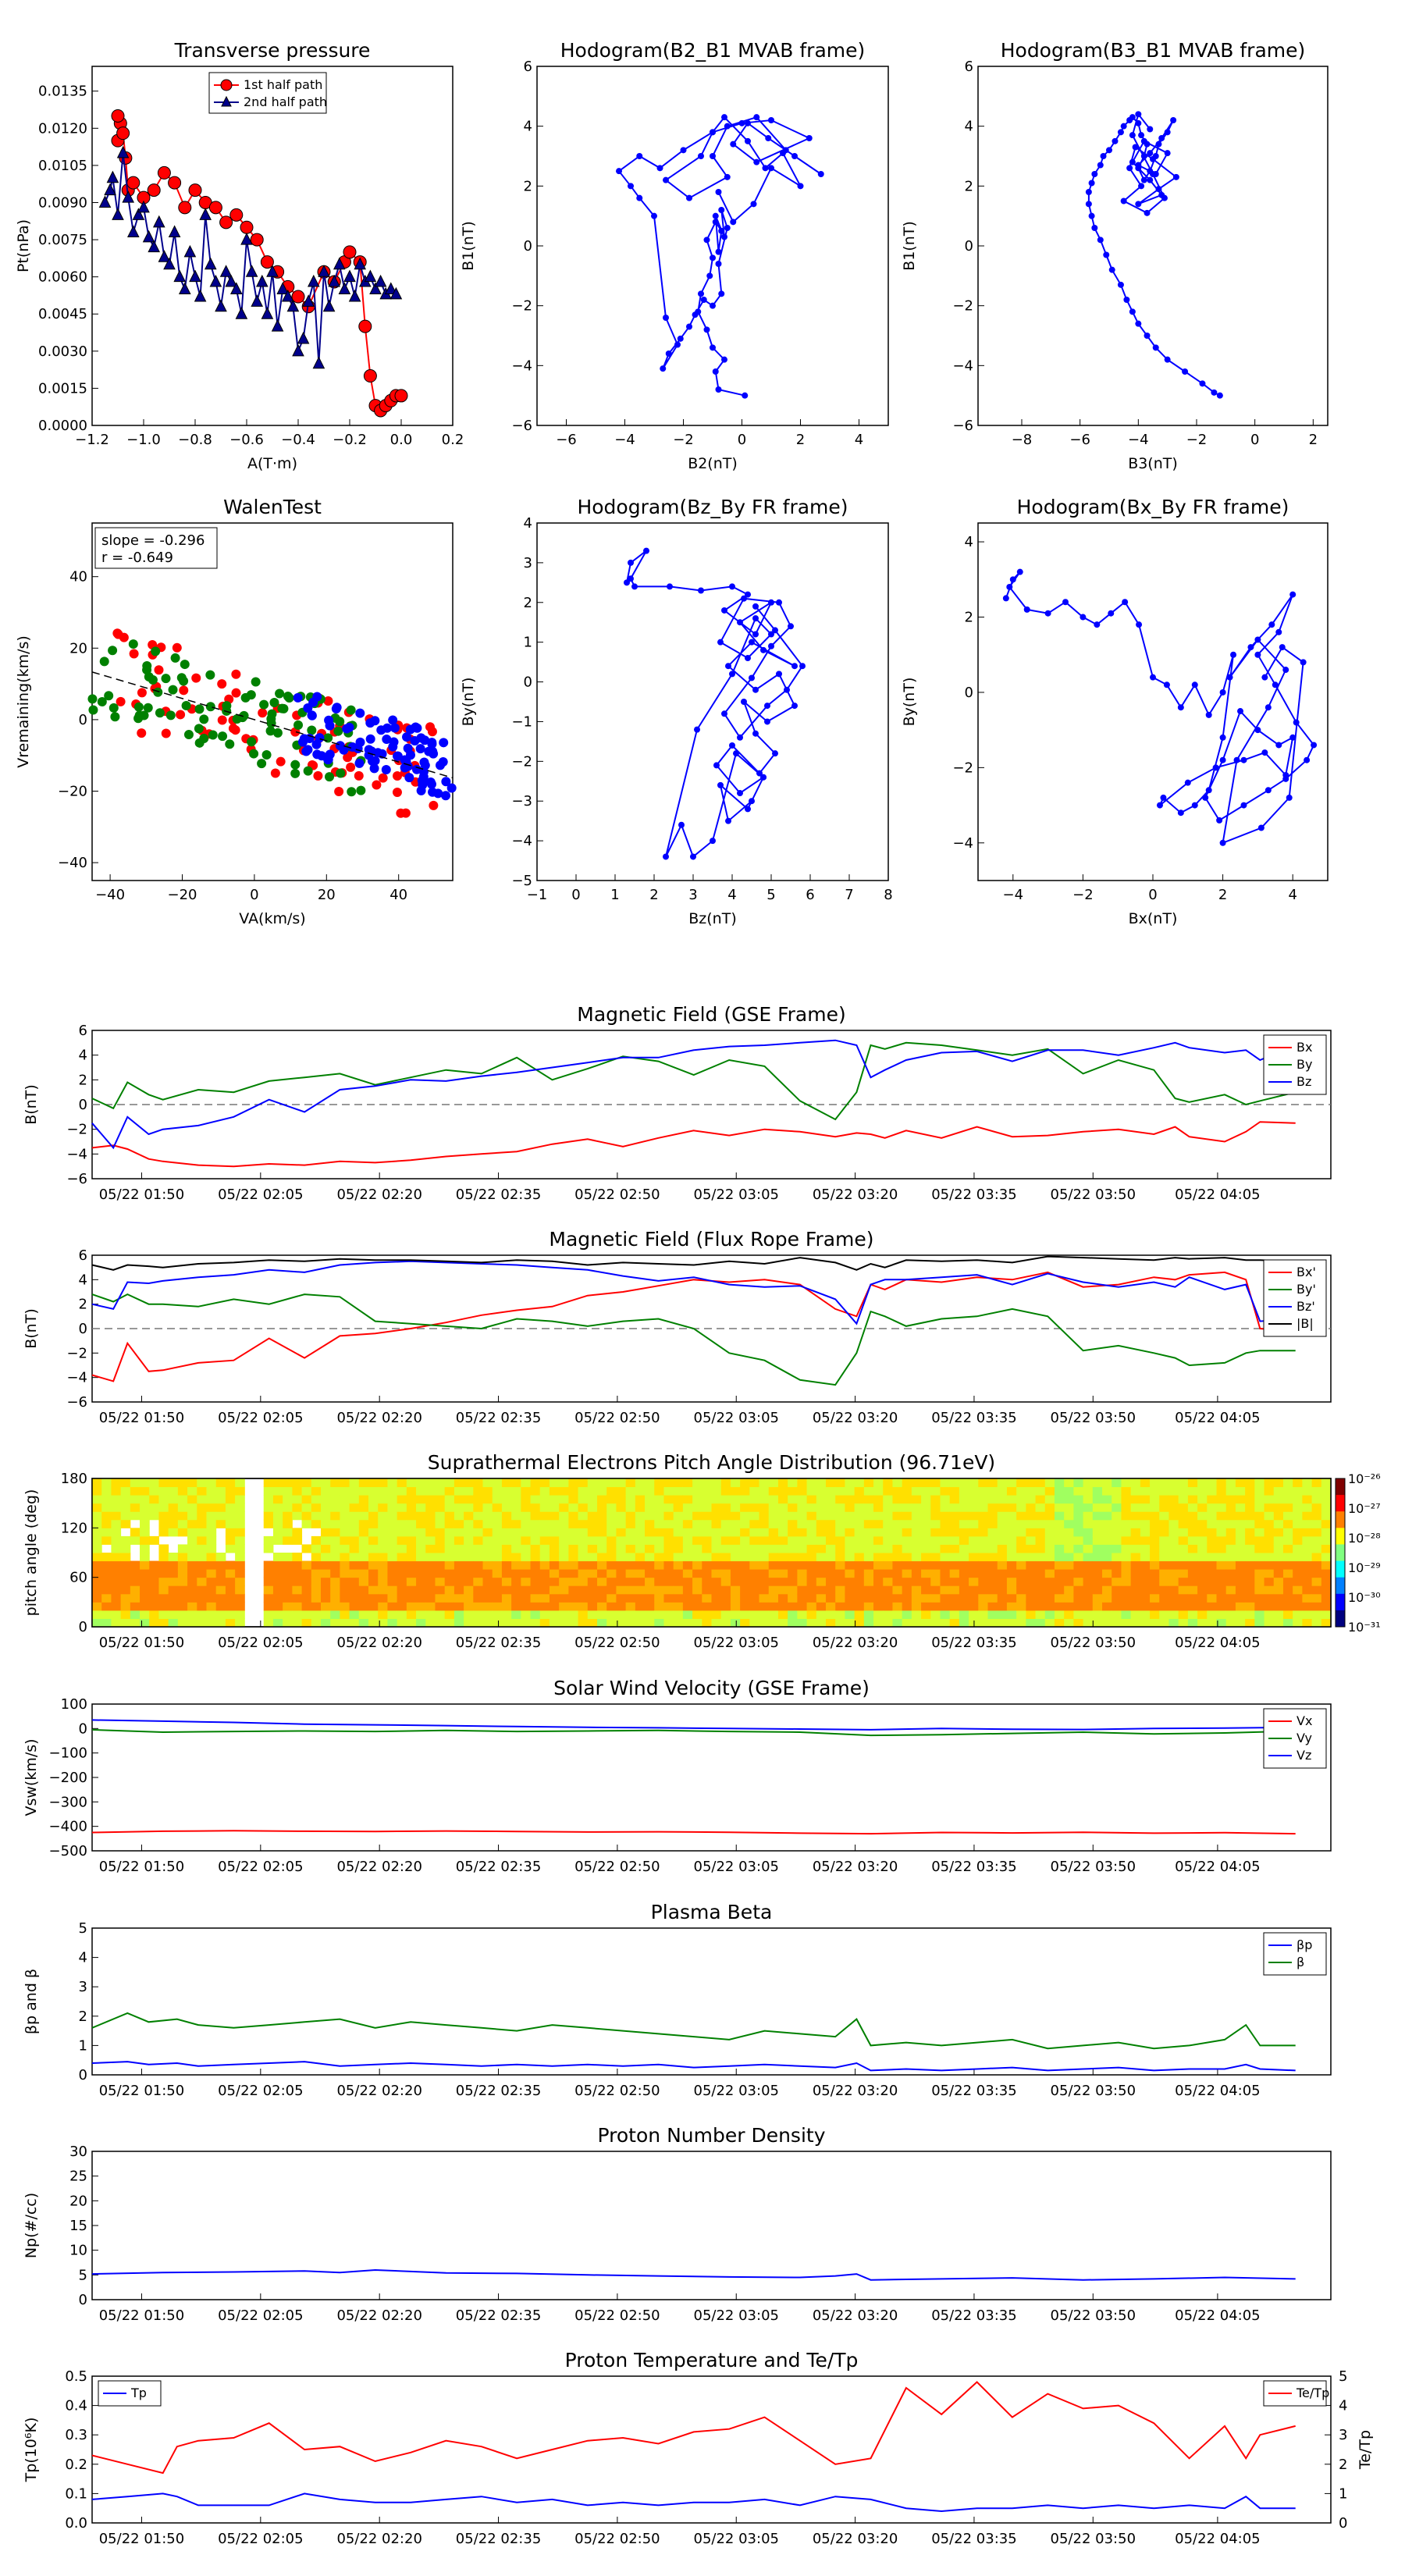 Image resolution: width=1405 pixels, height=2576 pixels. What do you see at coordinates (721, 210) in the screenshot?
I see `hodogram-h1-point` at bounding box center [721, 210].